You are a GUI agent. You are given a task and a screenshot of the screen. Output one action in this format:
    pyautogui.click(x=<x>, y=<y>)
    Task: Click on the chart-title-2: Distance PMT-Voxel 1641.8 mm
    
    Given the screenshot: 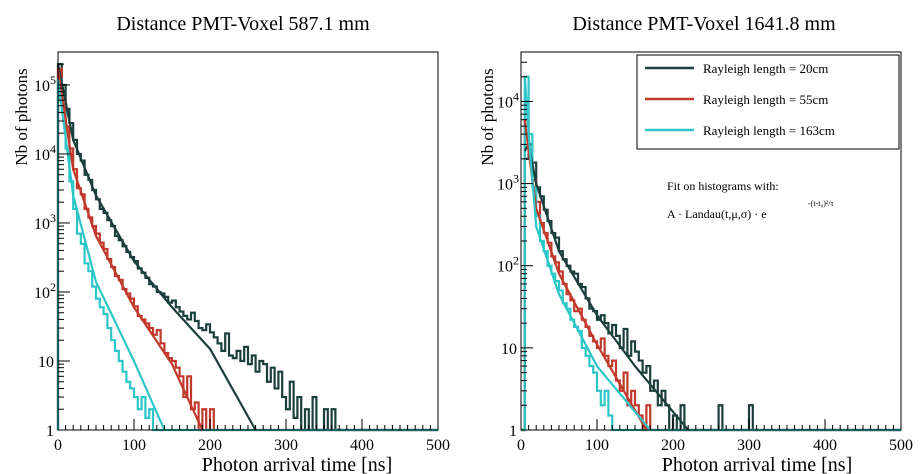 What is the action you would take?
    pyautogui.click(x=704, y=24)
    